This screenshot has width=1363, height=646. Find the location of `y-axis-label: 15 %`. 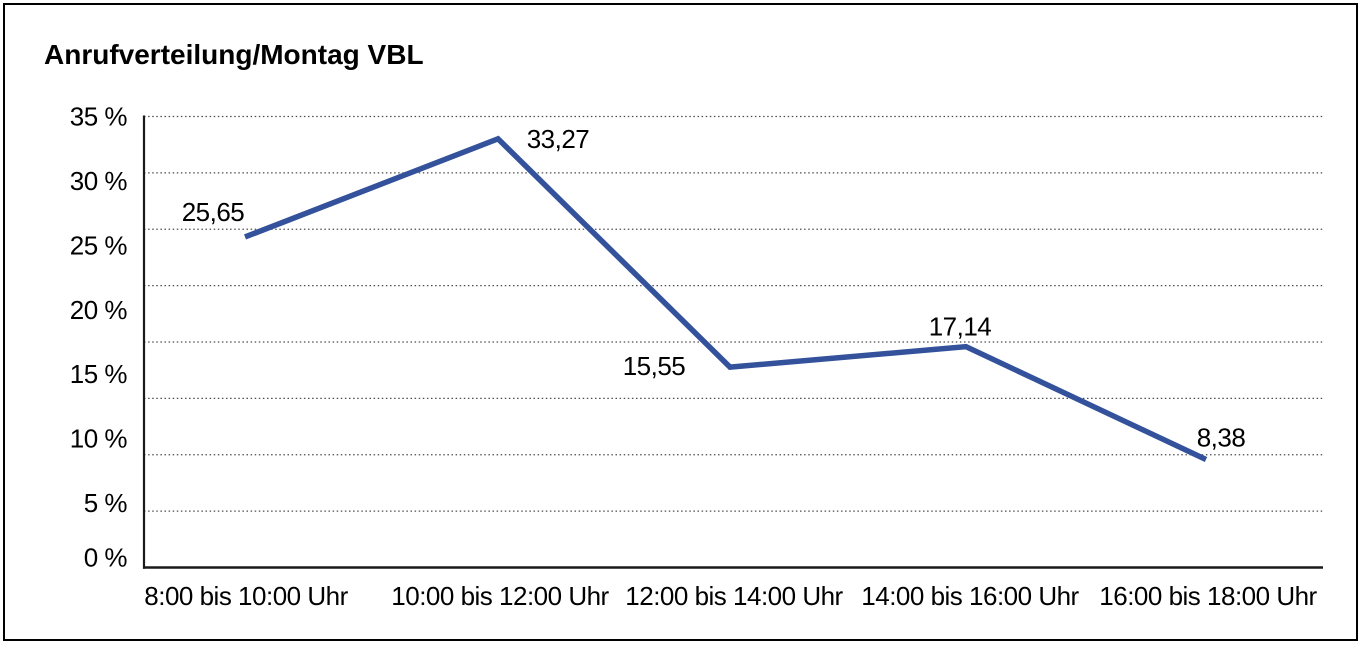

y-axis-label: 15 % is located at coordinates (99, 374).